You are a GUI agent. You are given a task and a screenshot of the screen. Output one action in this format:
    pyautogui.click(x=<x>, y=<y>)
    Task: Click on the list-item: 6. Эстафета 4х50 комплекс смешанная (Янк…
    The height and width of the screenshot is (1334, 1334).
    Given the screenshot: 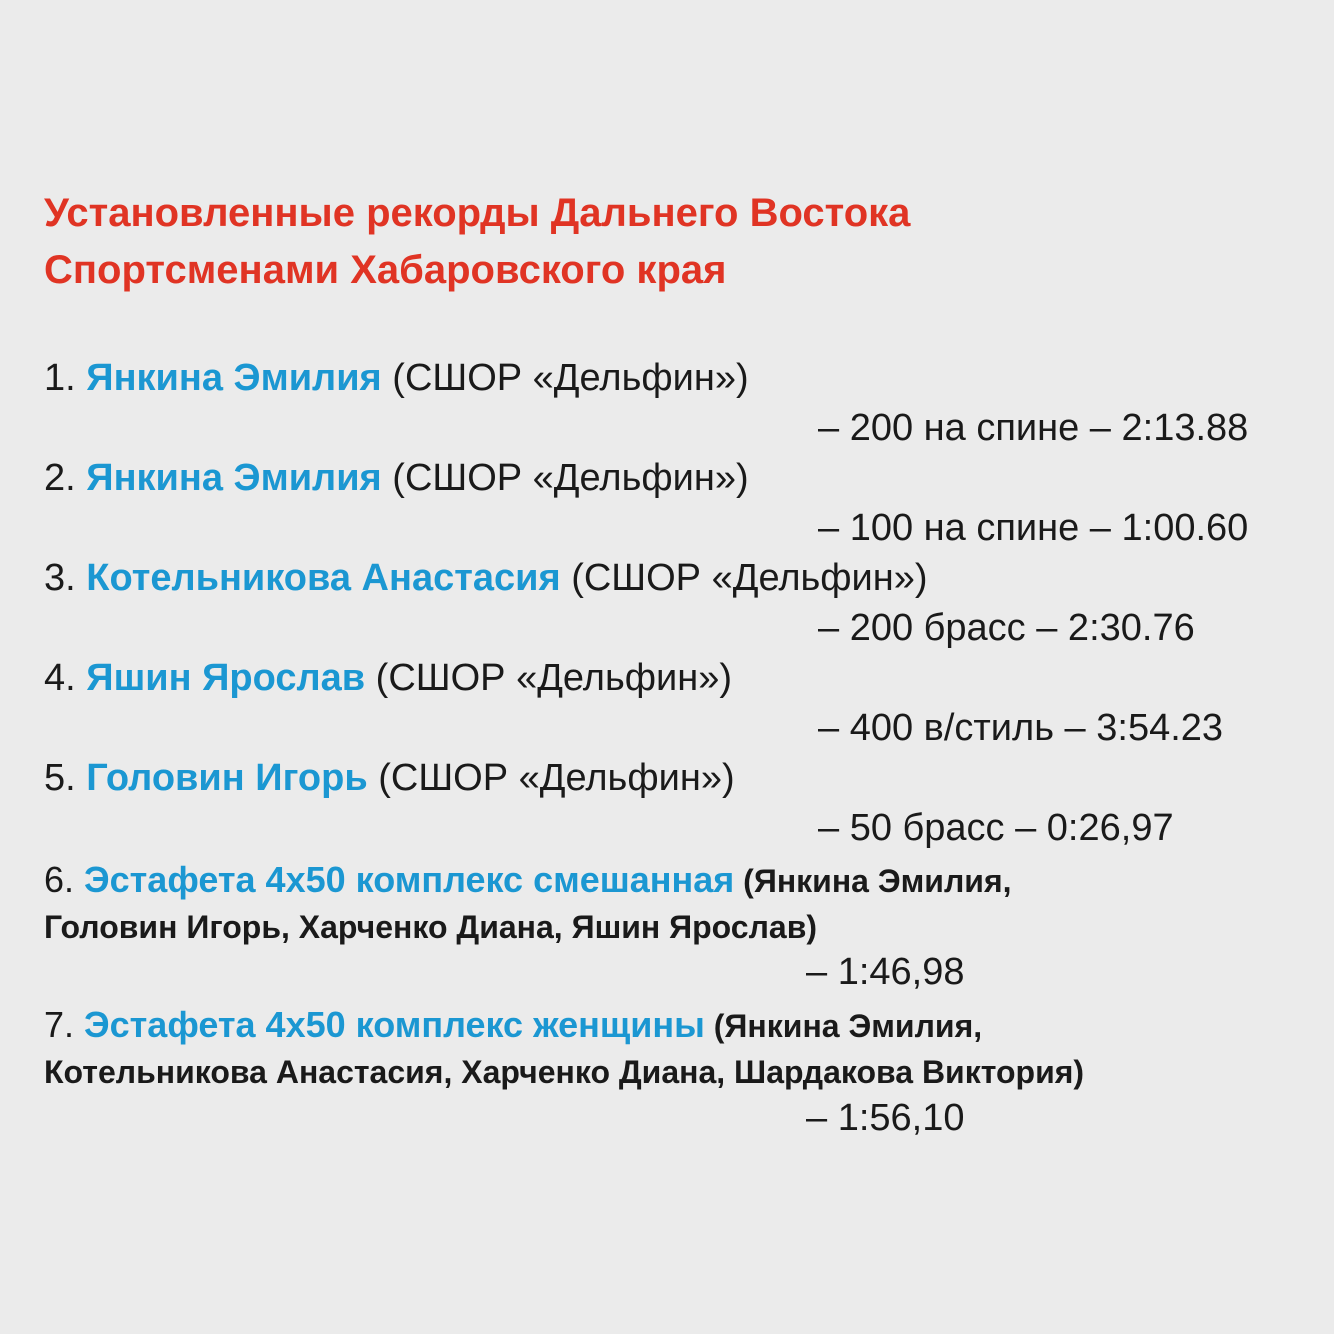 What is the action you would take?
    pyautogui.click(x=528, y=880)
    